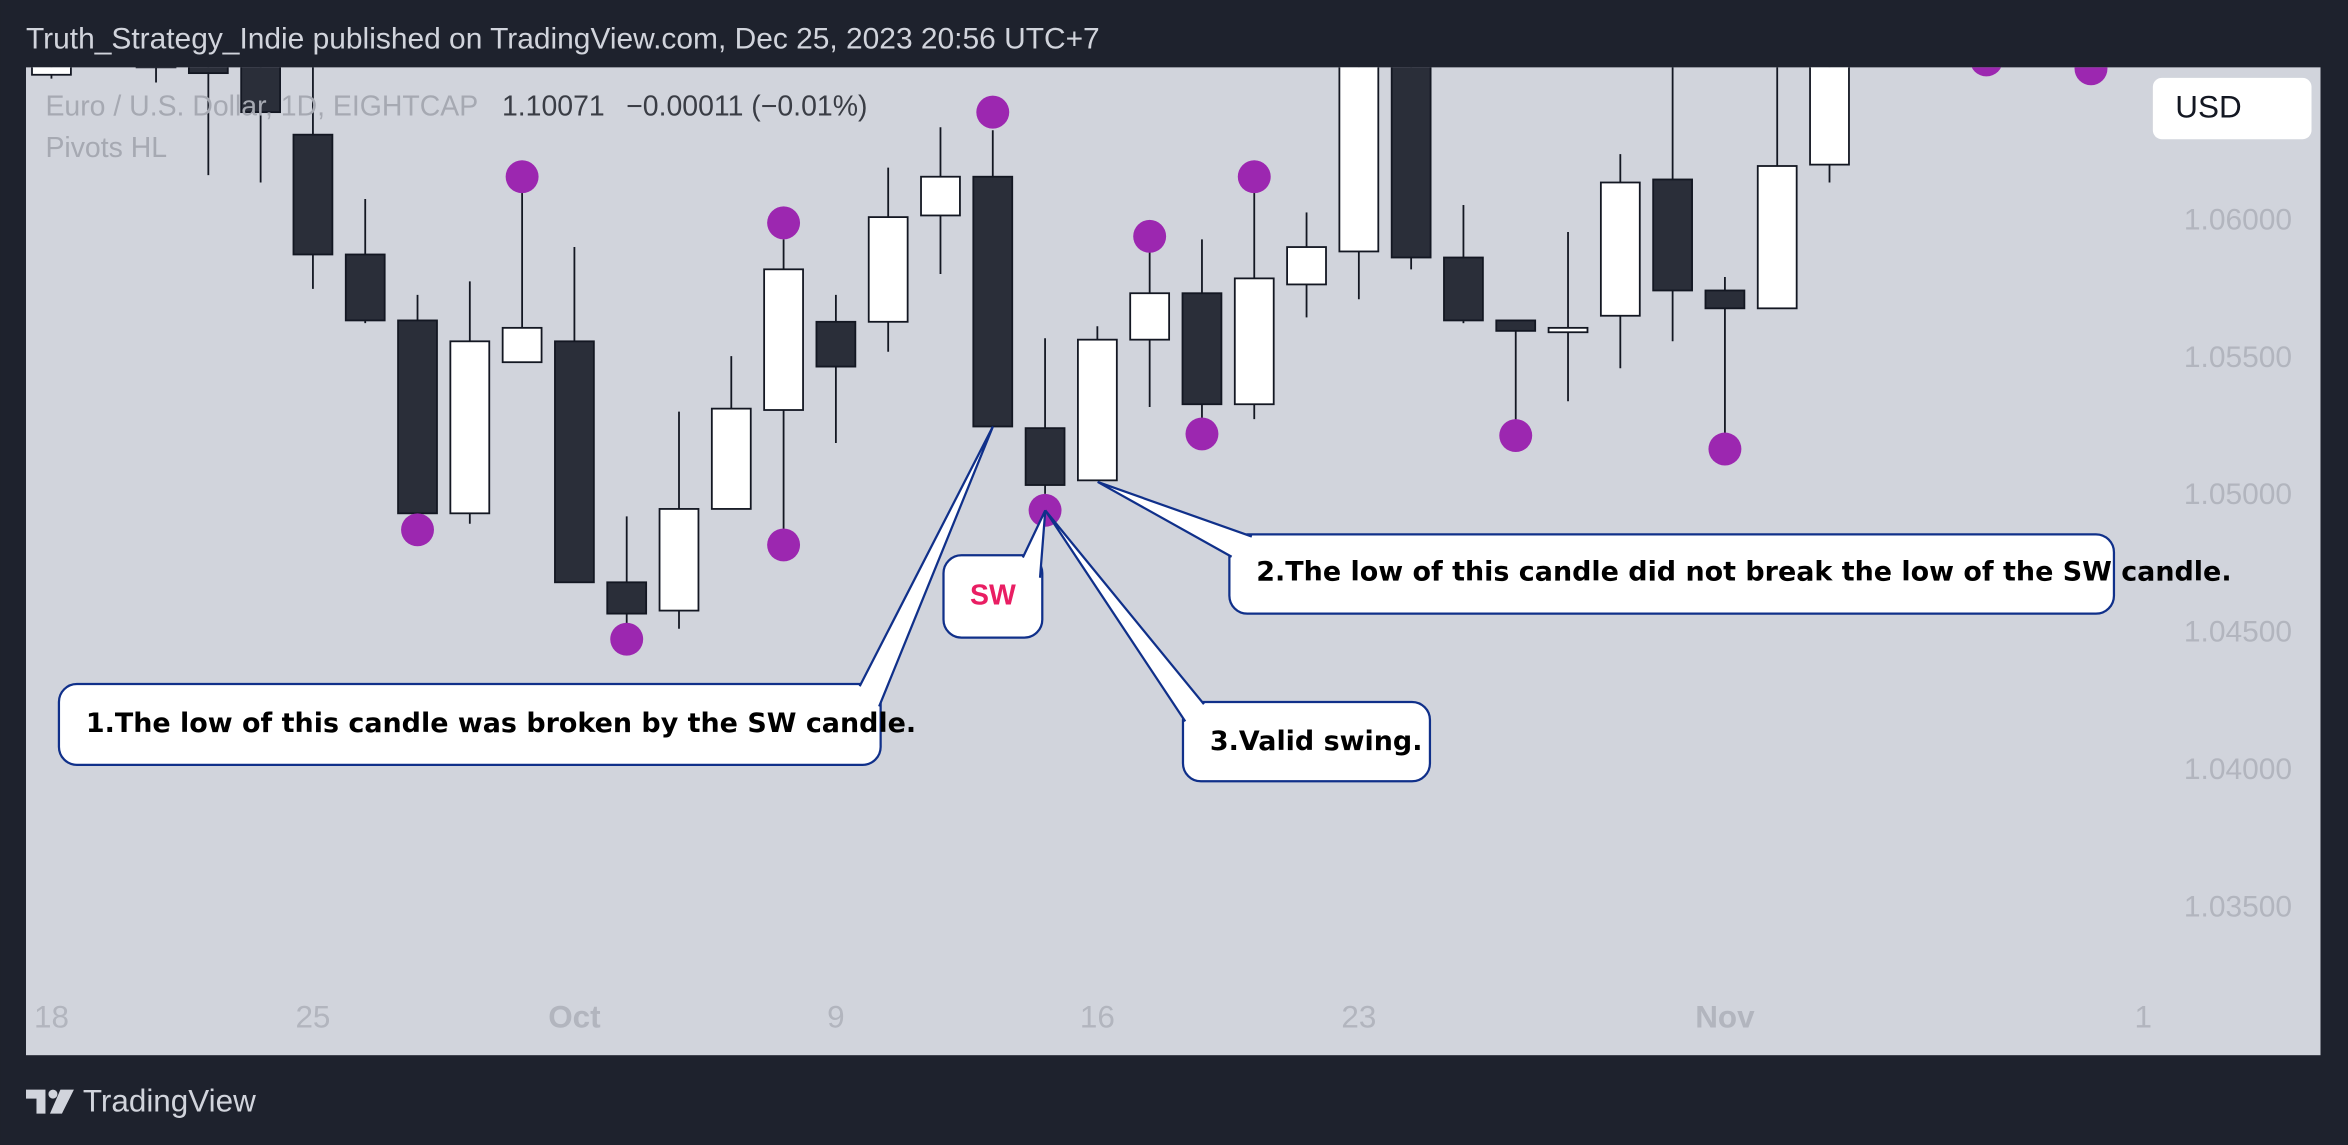  I want to click on x-tick-label: 1, so click(2143, 1017).